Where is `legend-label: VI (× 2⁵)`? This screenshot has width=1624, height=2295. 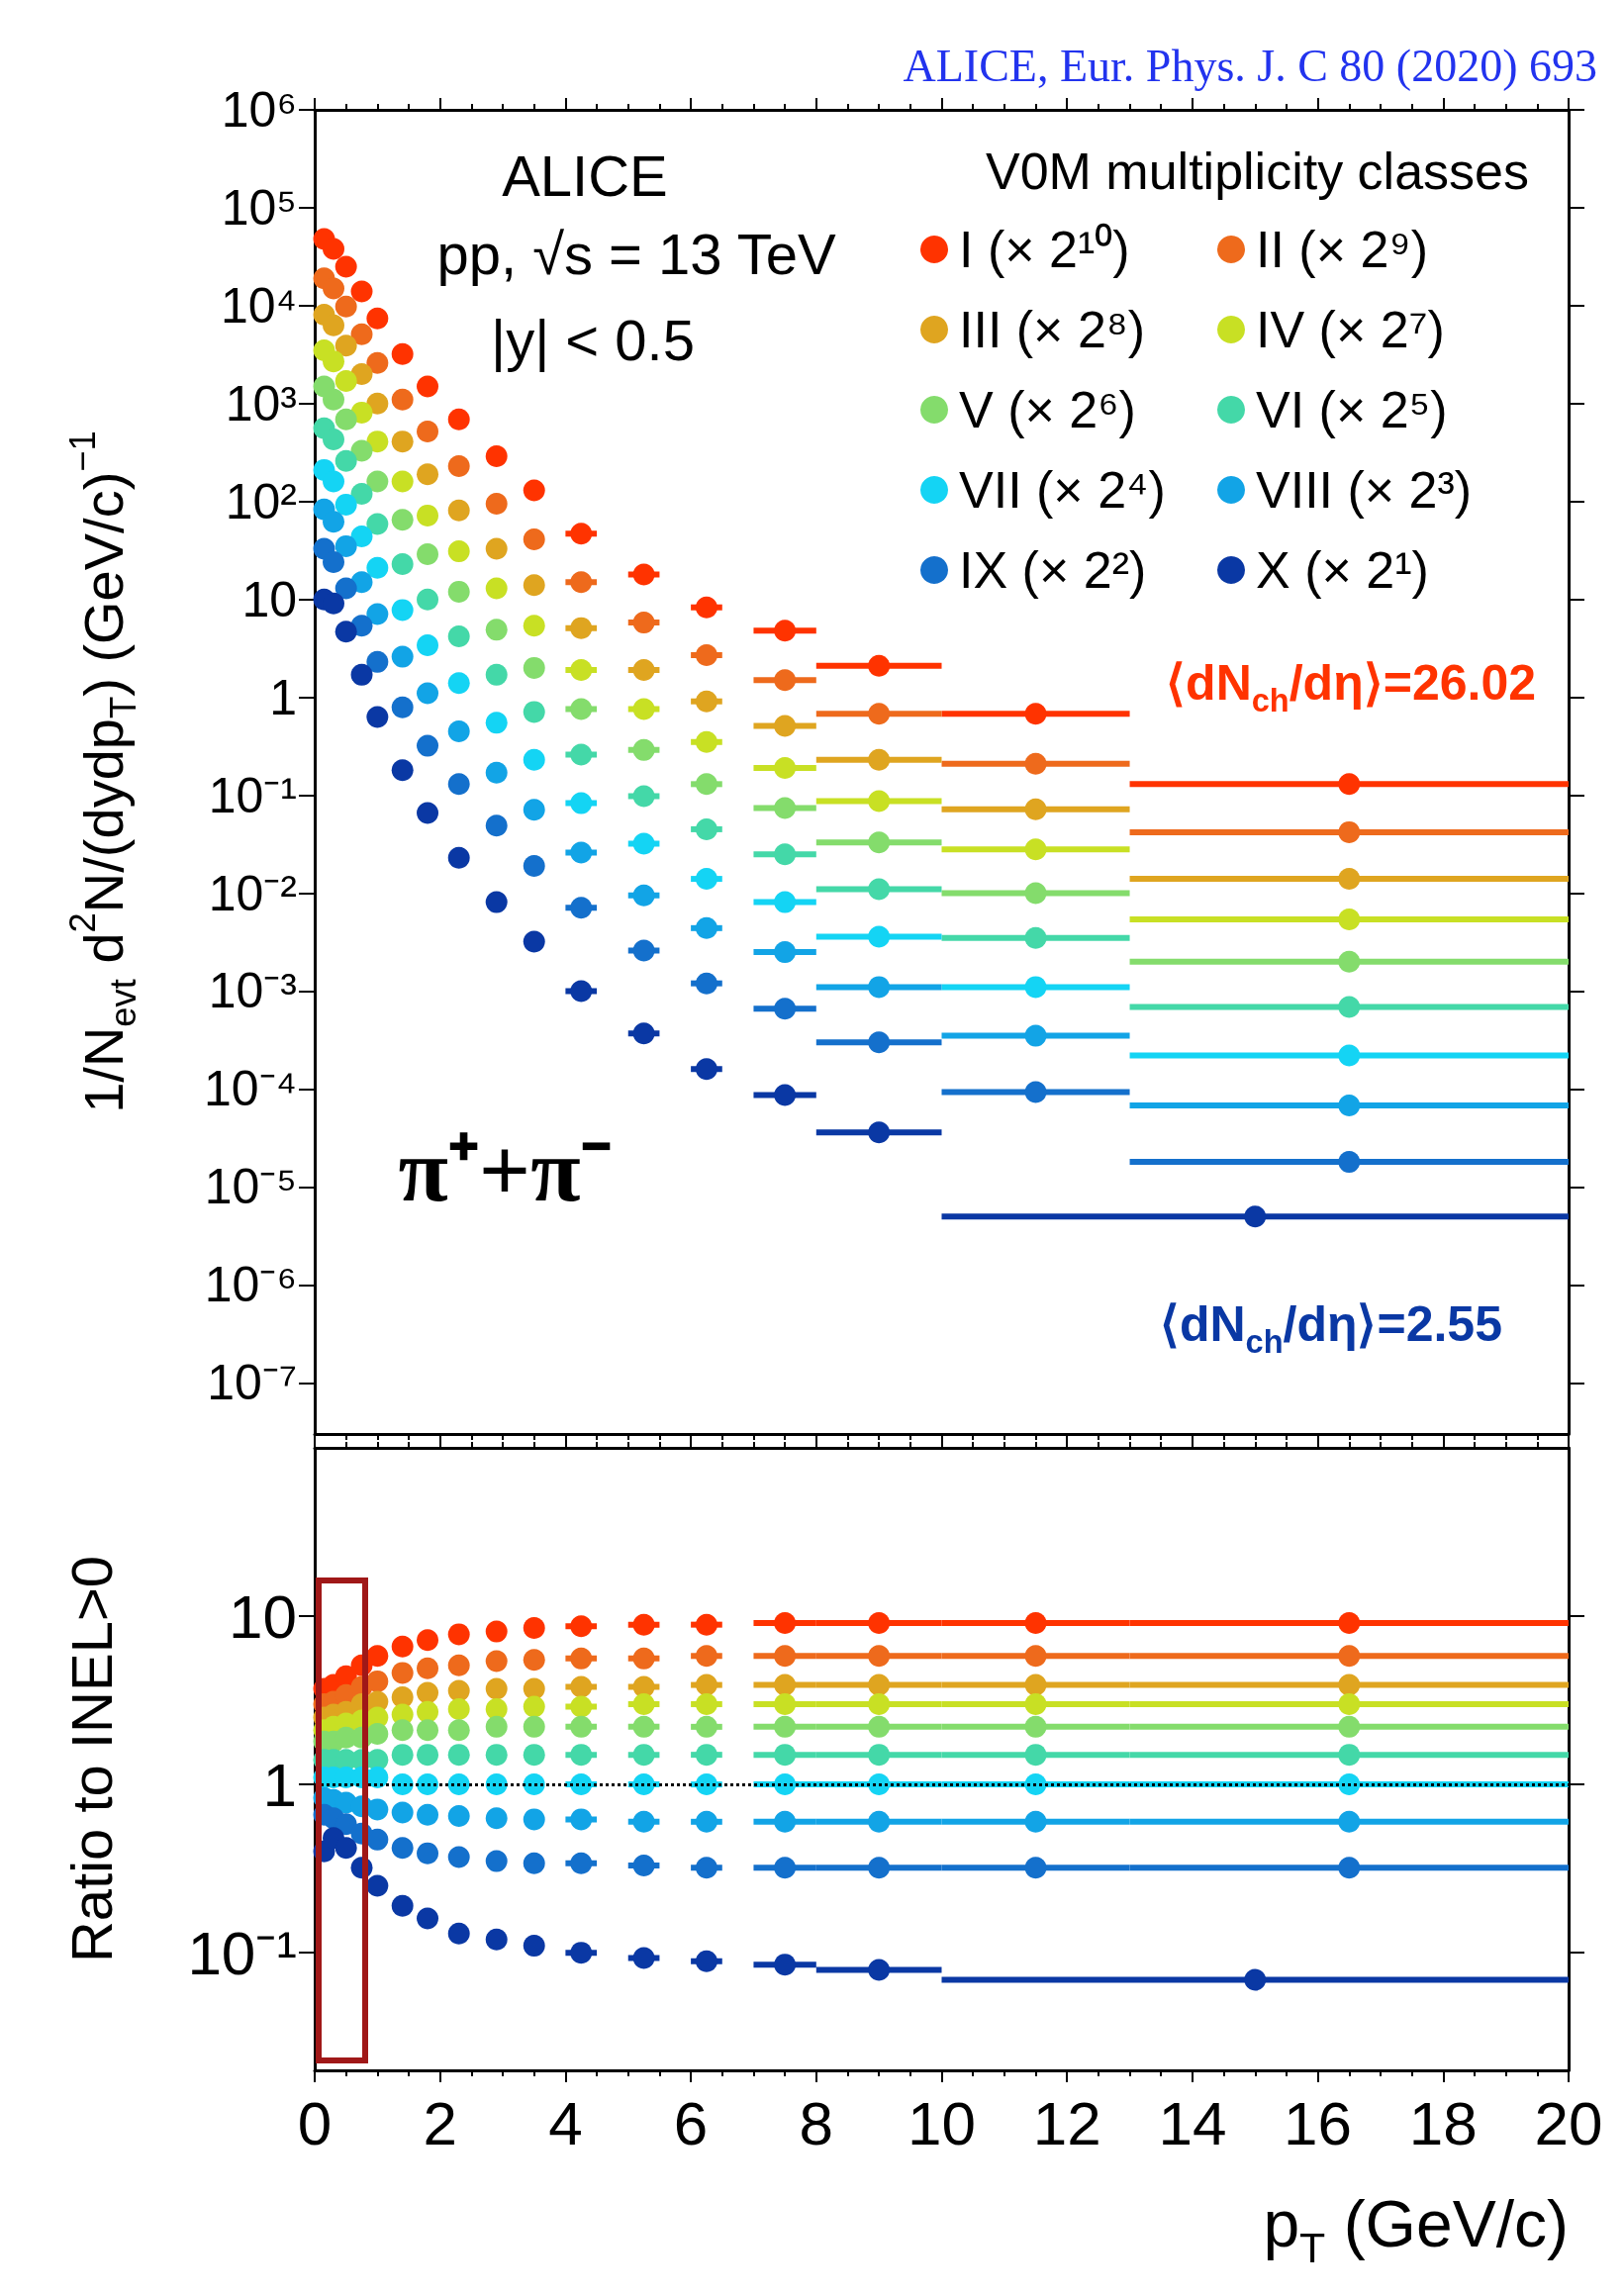 legend-label: VI (× 2⁵) is located at coordinates (1352, 409).